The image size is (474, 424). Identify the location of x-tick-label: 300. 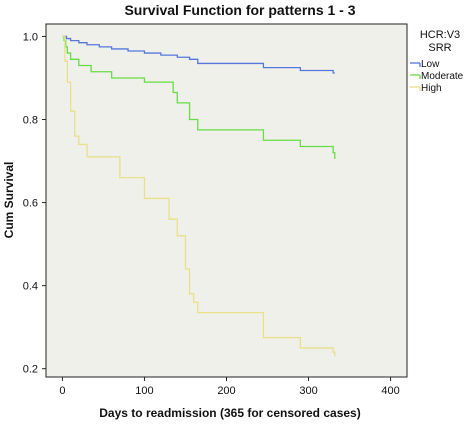
(308, 391).